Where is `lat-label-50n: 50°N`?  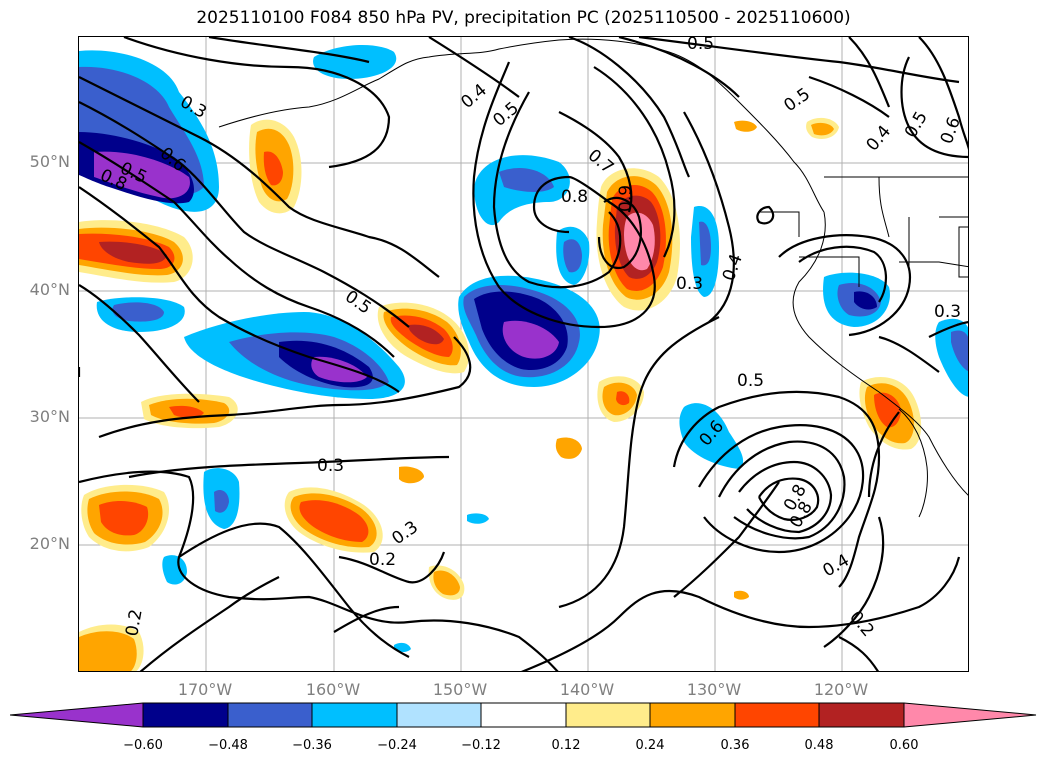
lat-label-50n: 50°N is located at coordinates (49, 161).